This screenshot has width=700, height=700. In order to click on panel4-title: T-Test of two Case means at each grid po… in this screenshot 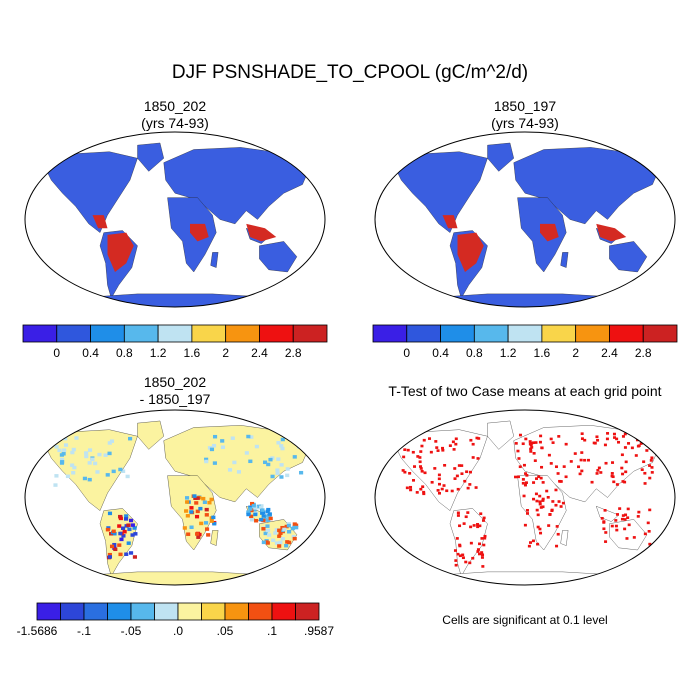, I will do `click(525, 391)`.